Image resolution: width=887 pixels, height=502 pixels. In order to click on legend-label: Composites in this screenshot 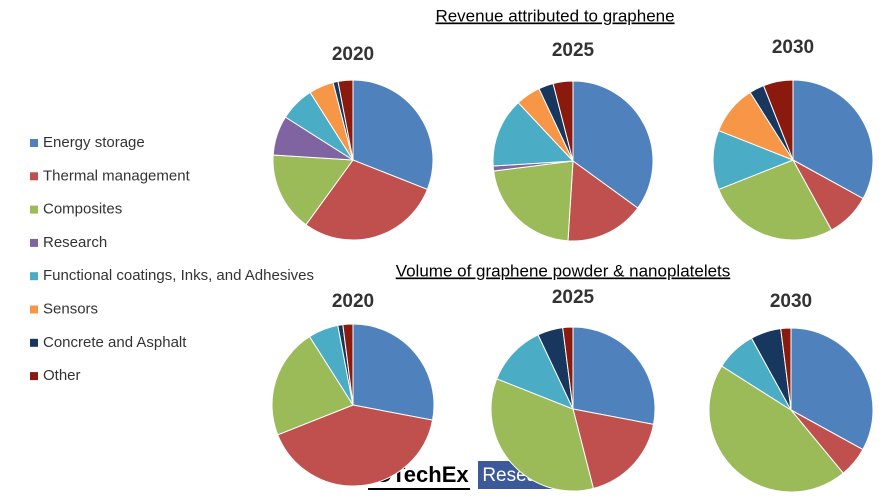, I will do `click(82, 209)`.